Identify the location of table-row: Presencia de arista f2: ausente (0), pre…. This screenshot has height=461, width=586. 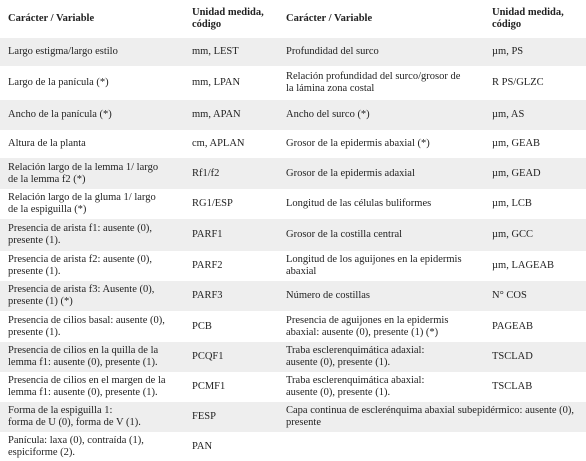
(293, 266).